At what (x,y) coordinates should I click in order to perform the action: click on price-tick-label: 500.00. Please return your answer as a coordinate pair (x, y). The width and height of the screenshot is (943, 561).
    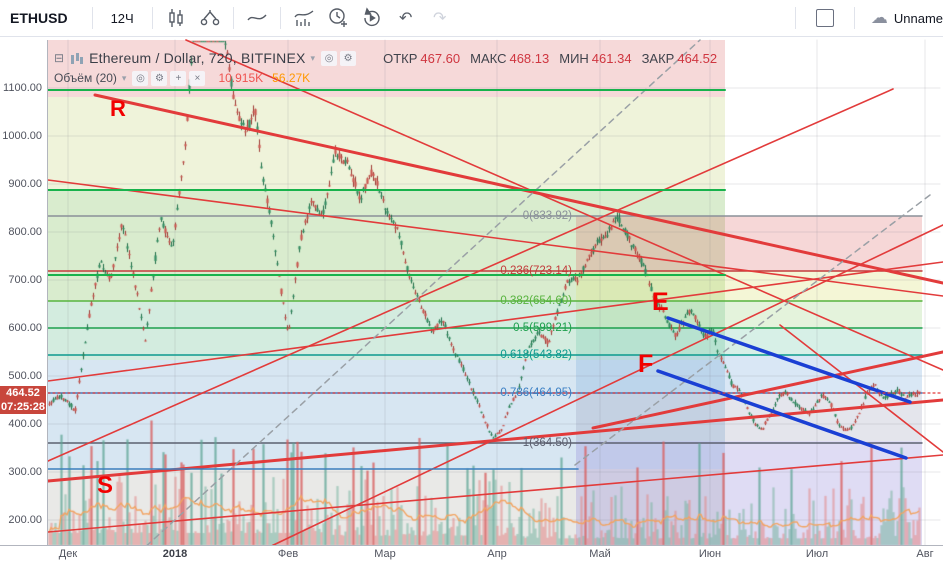
    Looking at the image, I should click on (25, 376).